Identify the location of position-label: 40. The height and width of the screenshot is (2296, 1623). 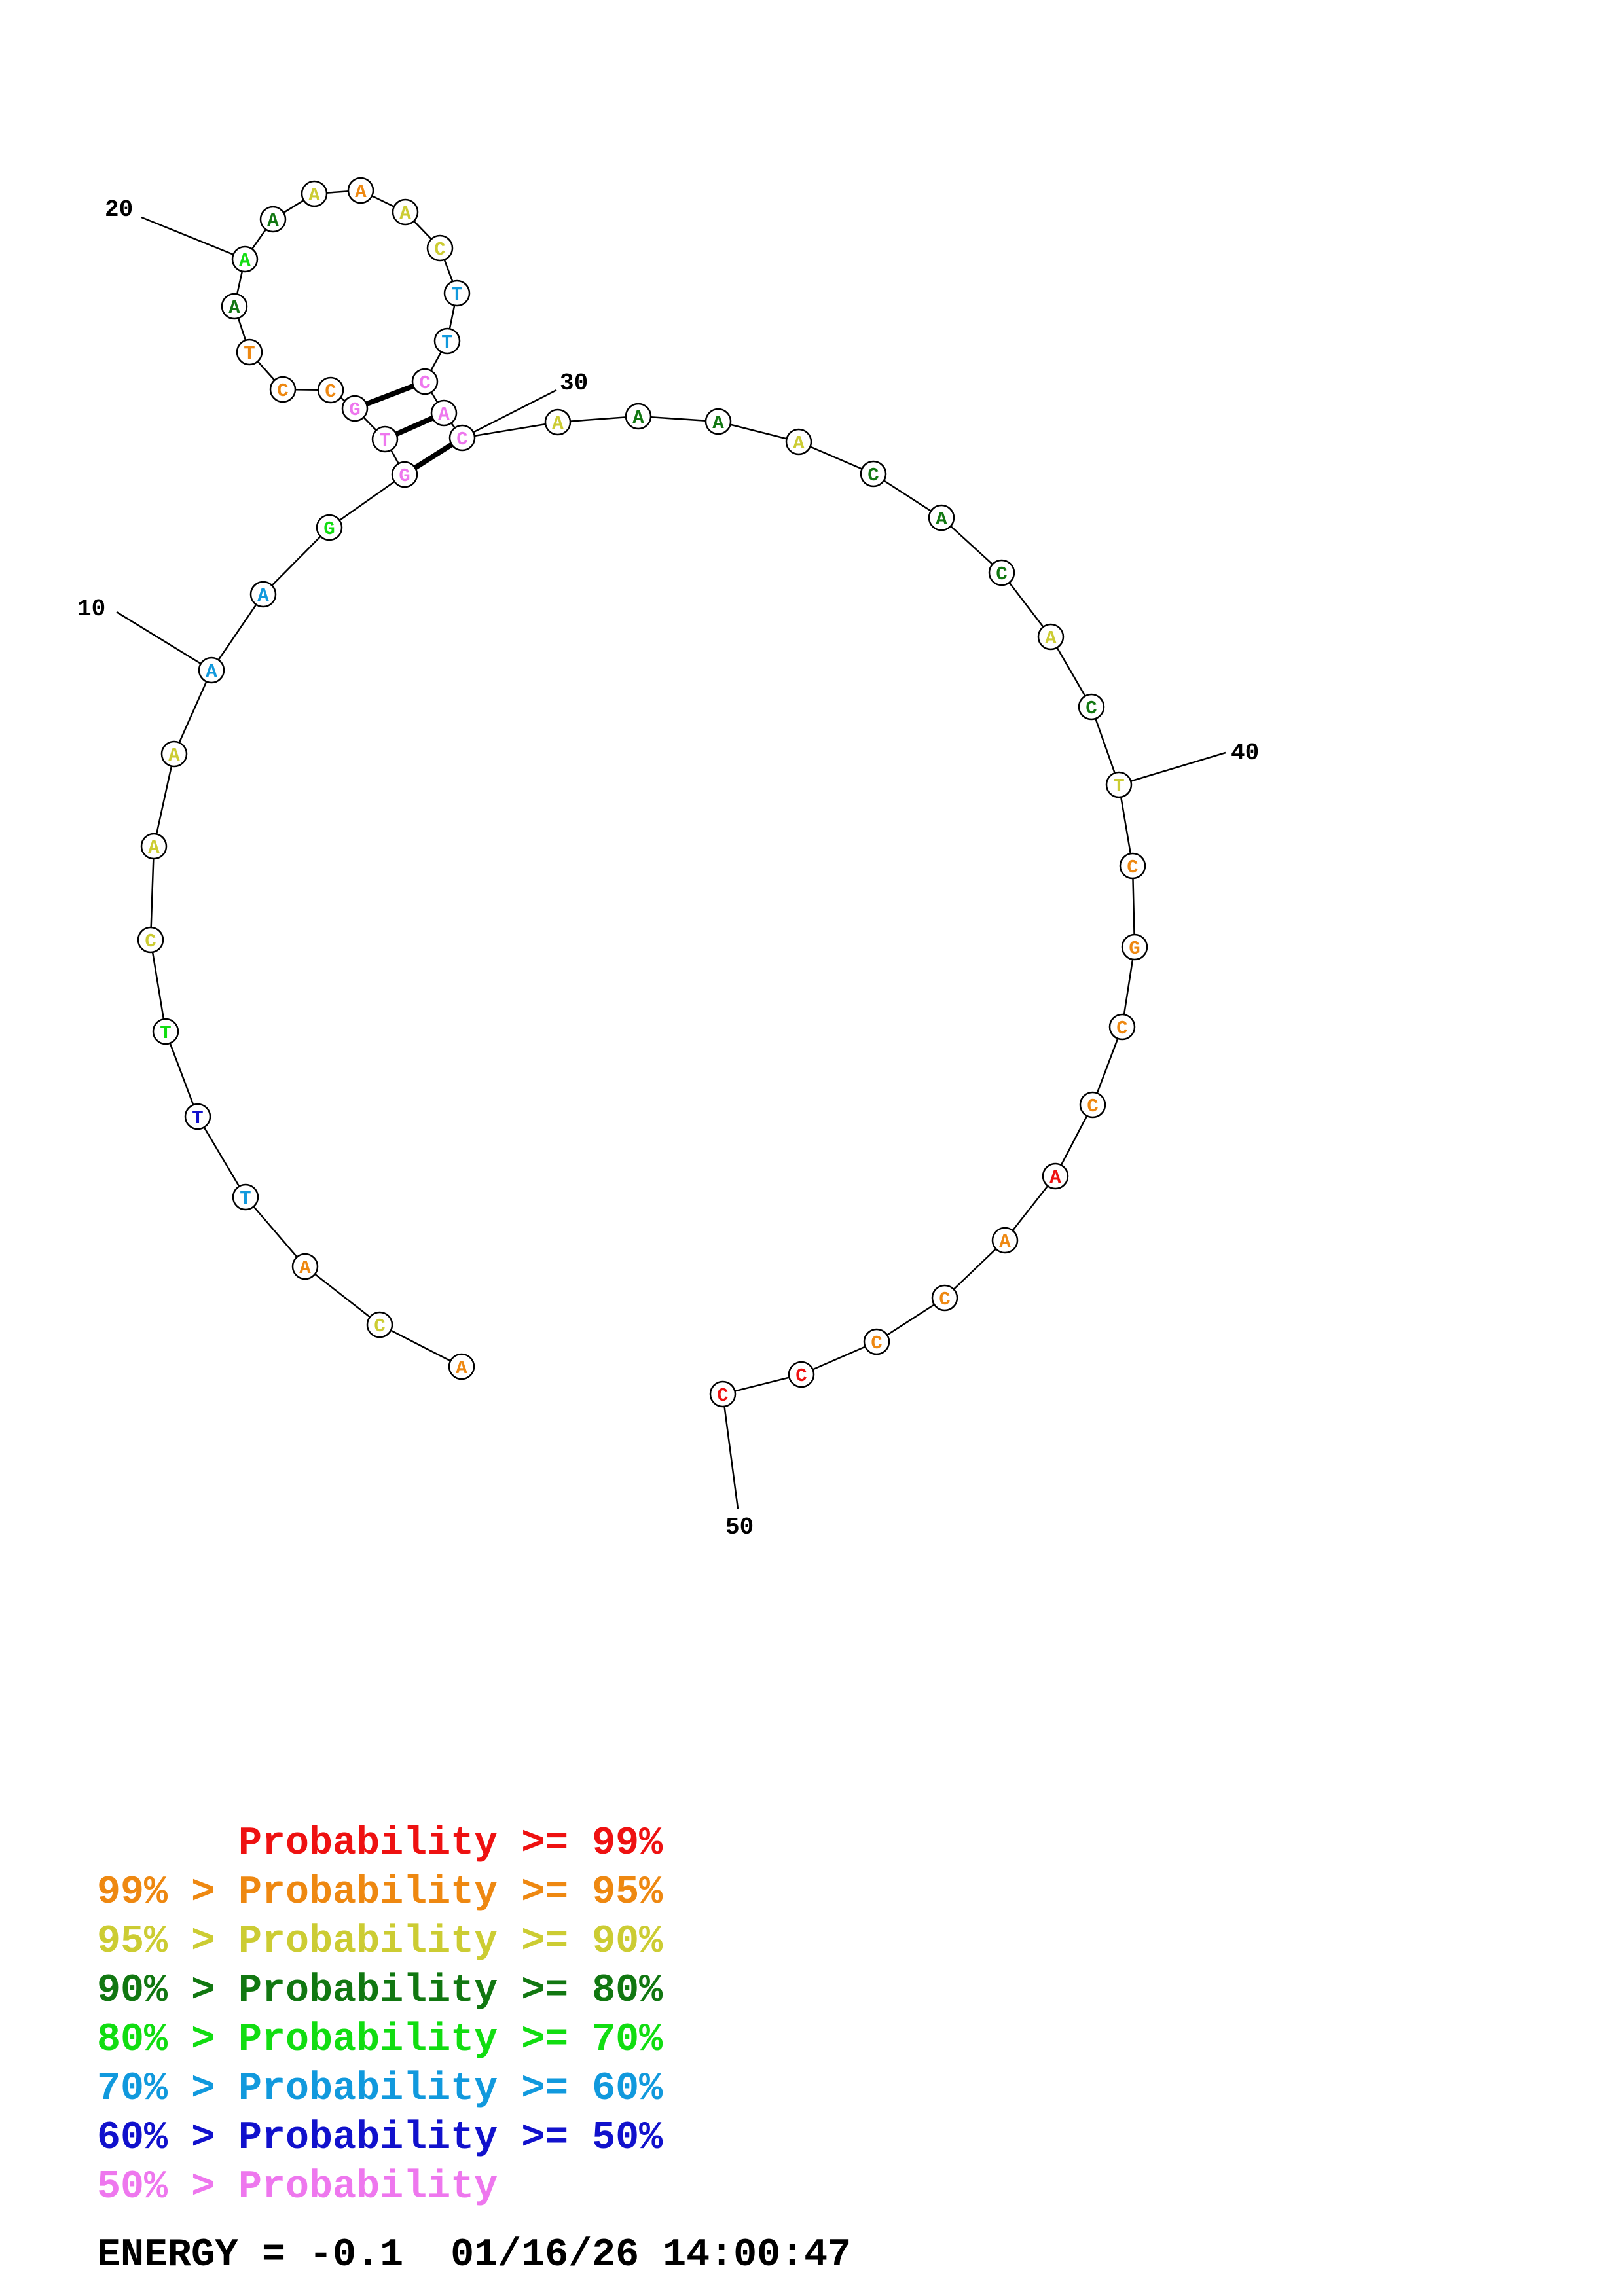
(1245, 753).